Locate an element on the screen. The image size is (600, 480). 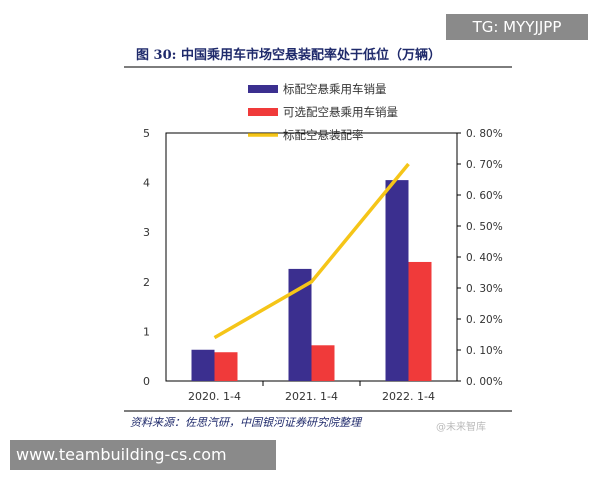
left-tick-label: 4 is located at coordinates (146, 183).